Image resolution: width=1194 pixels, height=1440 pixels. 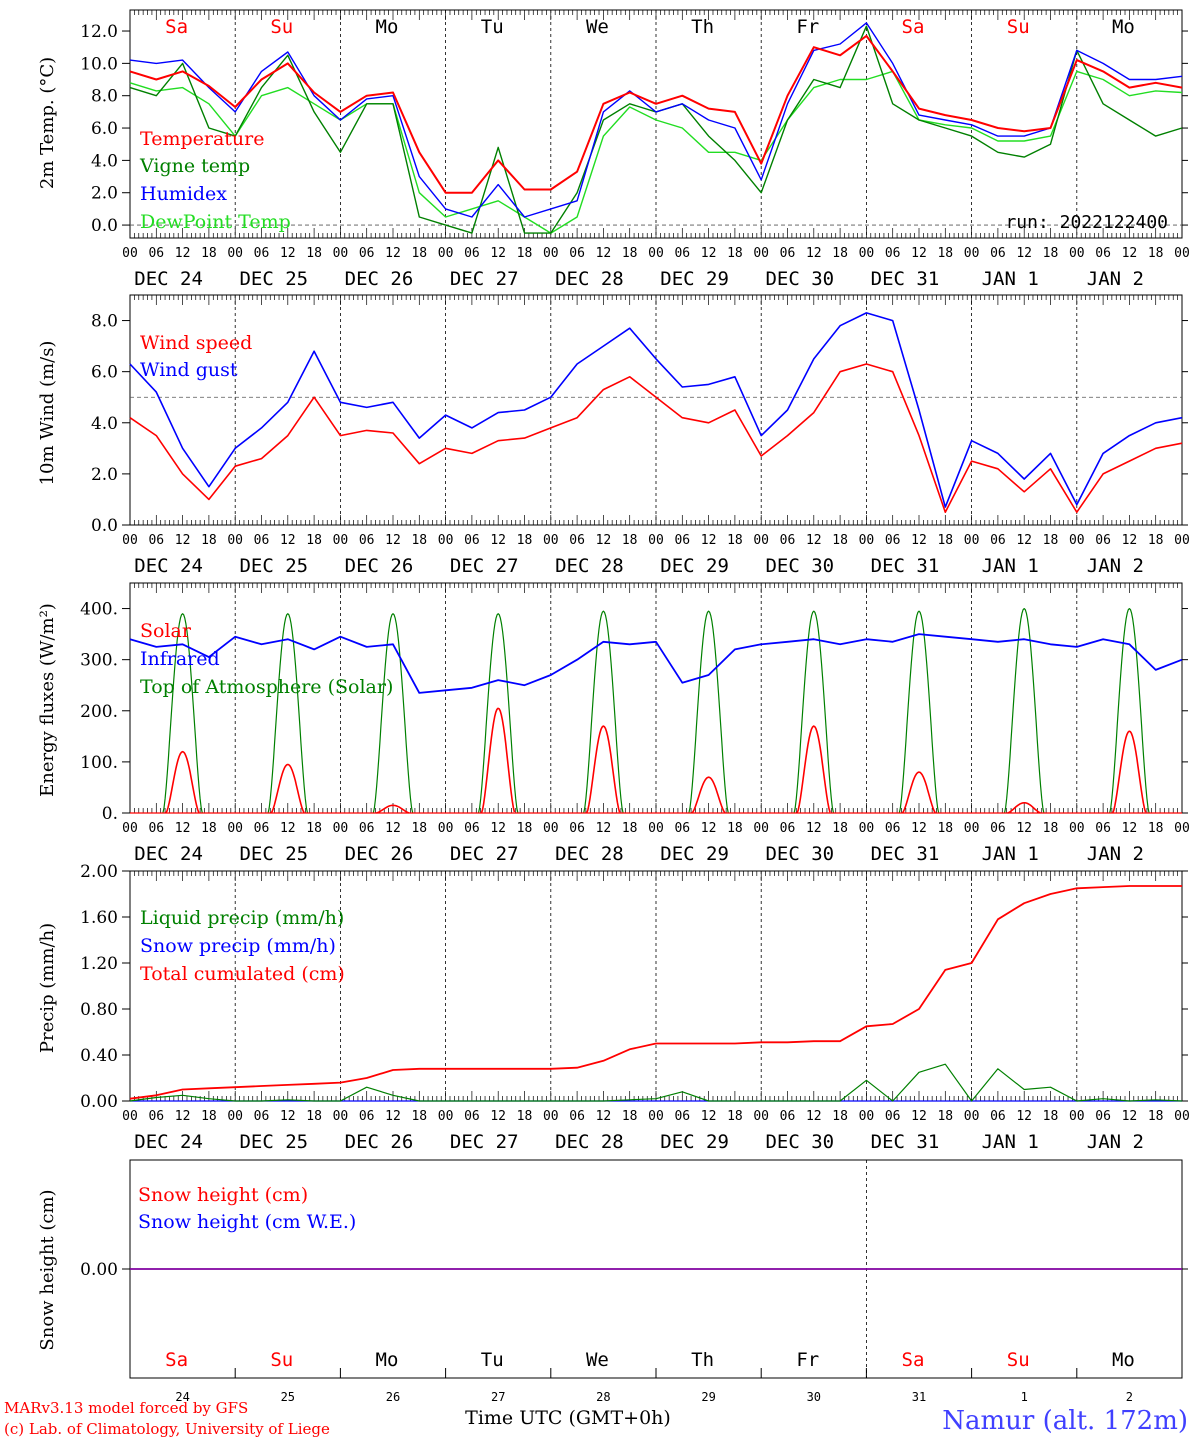 What do you see at coordinates (189, 370) in the screenshot?
I see `legend-wind-gust: Wind gust` at bounding box center [189, 370].